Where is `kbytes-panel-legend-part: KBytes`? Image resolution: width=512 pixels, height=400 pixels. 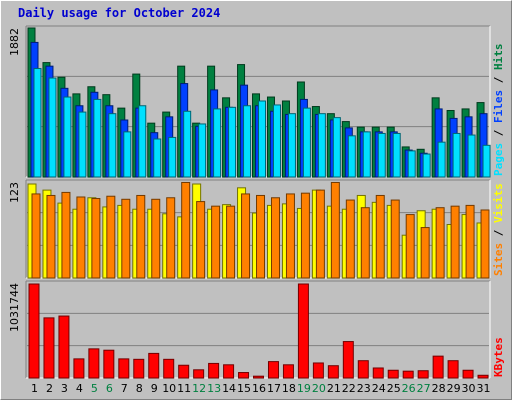 kbytes-panel-legend-part: KBytes is located at coordinates (498, 357).